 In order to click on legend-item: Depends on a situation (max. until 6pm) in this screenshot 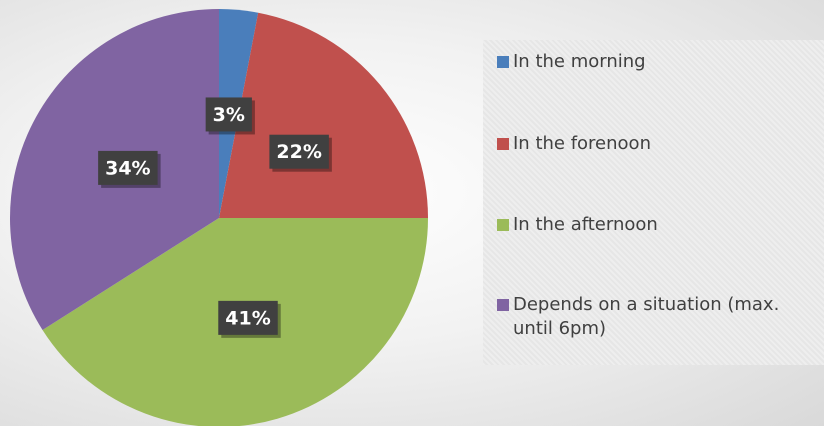, I will do `click(652, 317)`.